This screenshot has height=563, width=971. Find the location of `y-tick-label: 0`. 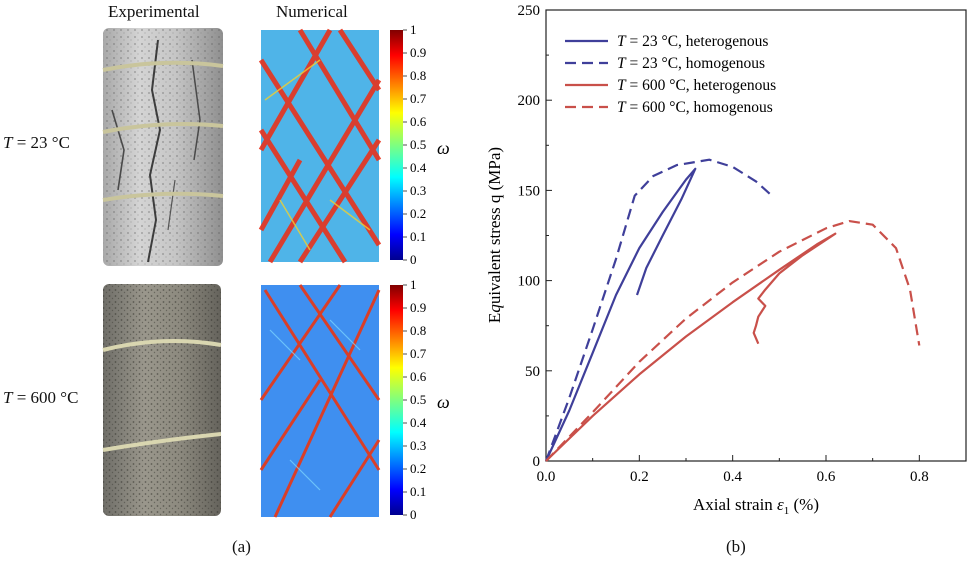

y-tick-label: 0 is located at coordinates (537, 462).